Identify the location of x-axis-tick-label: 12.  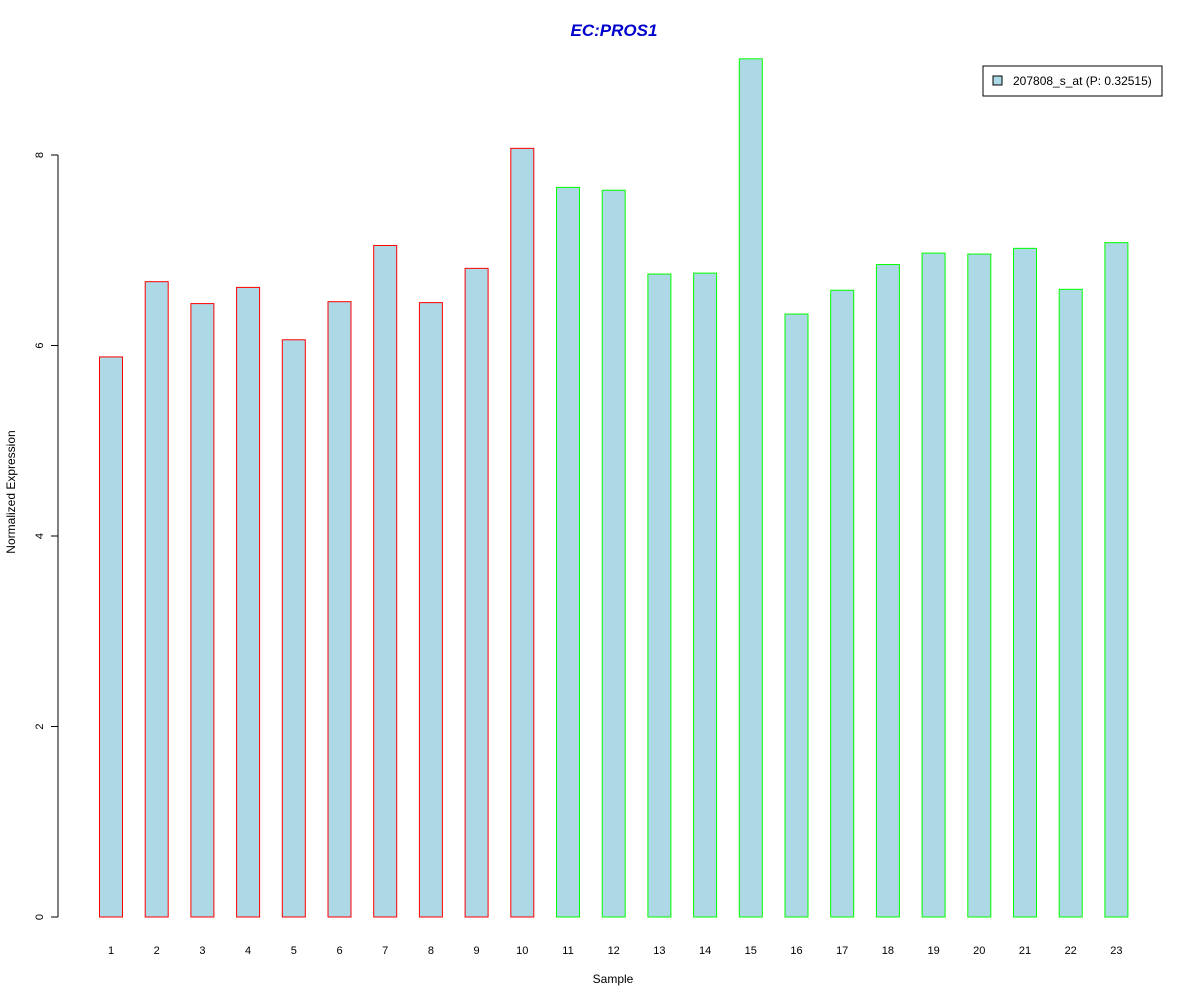
(614, 951).